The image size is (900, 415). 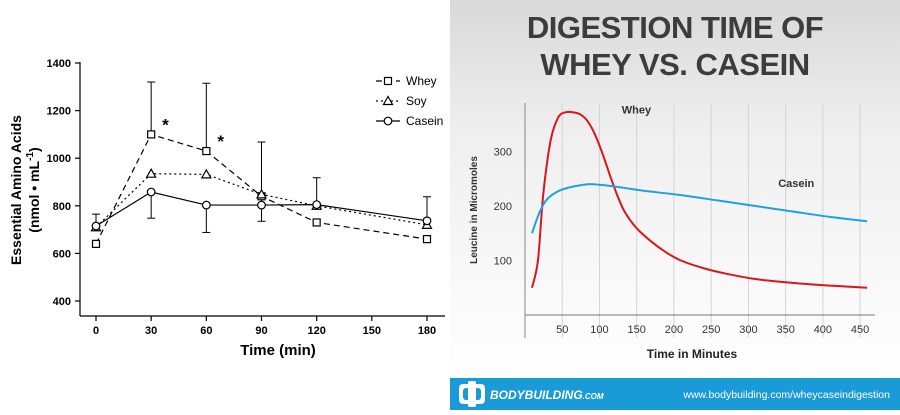 I want to click on soy-series-line, so click(x=261, y=200).